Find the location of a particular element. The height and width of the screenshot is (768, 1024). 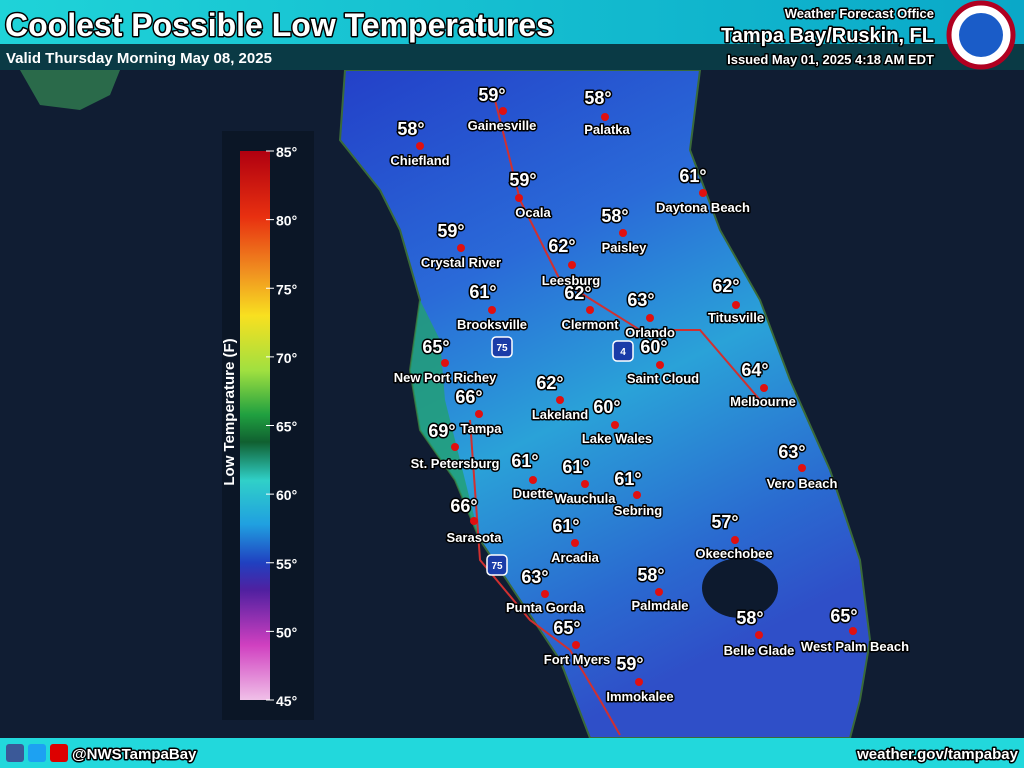

legend-tick-label: 75° is located at coordinates (286, 289).